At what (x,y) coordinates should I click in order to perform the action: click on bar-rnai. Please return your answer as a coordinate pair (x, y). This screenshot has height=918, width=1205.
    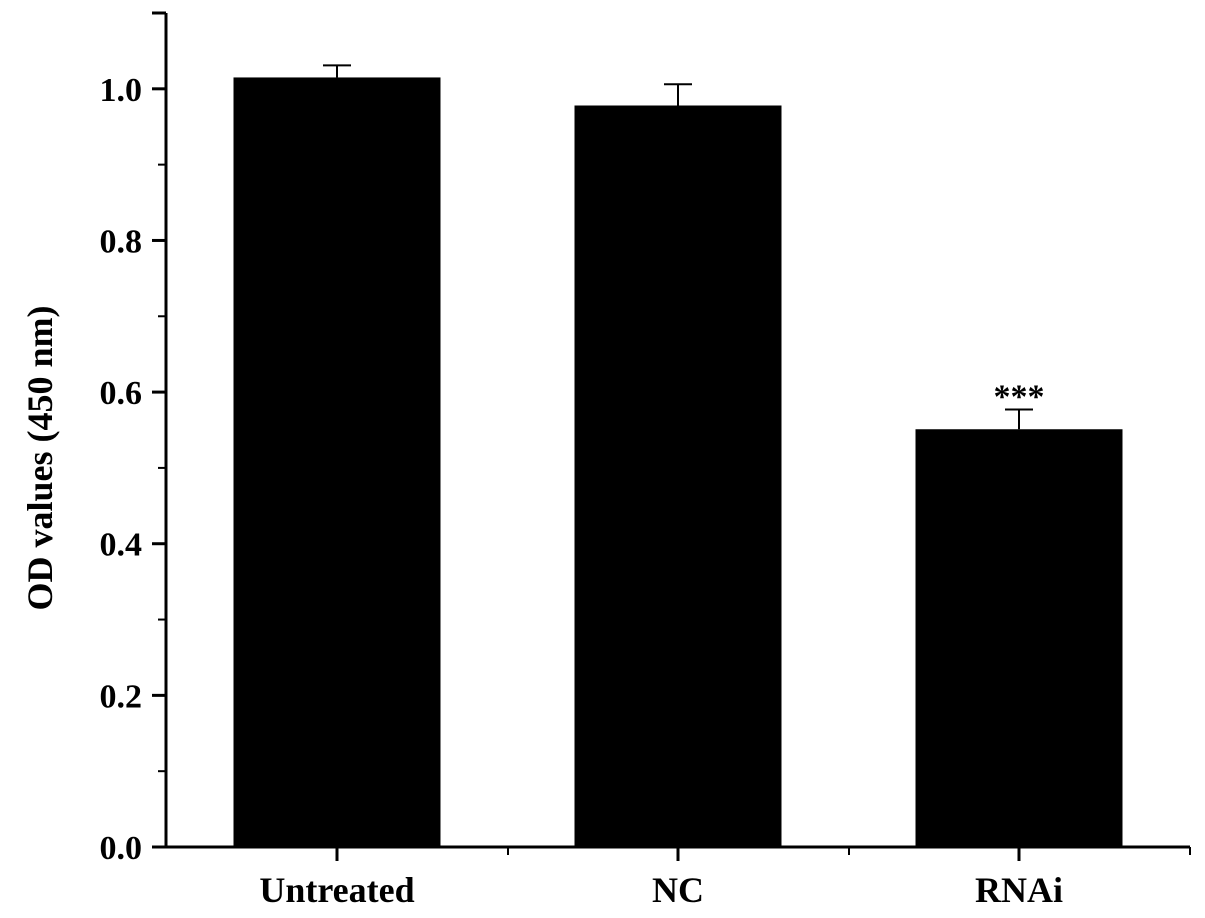
    Looking at the image, I should click on (1019, 638).